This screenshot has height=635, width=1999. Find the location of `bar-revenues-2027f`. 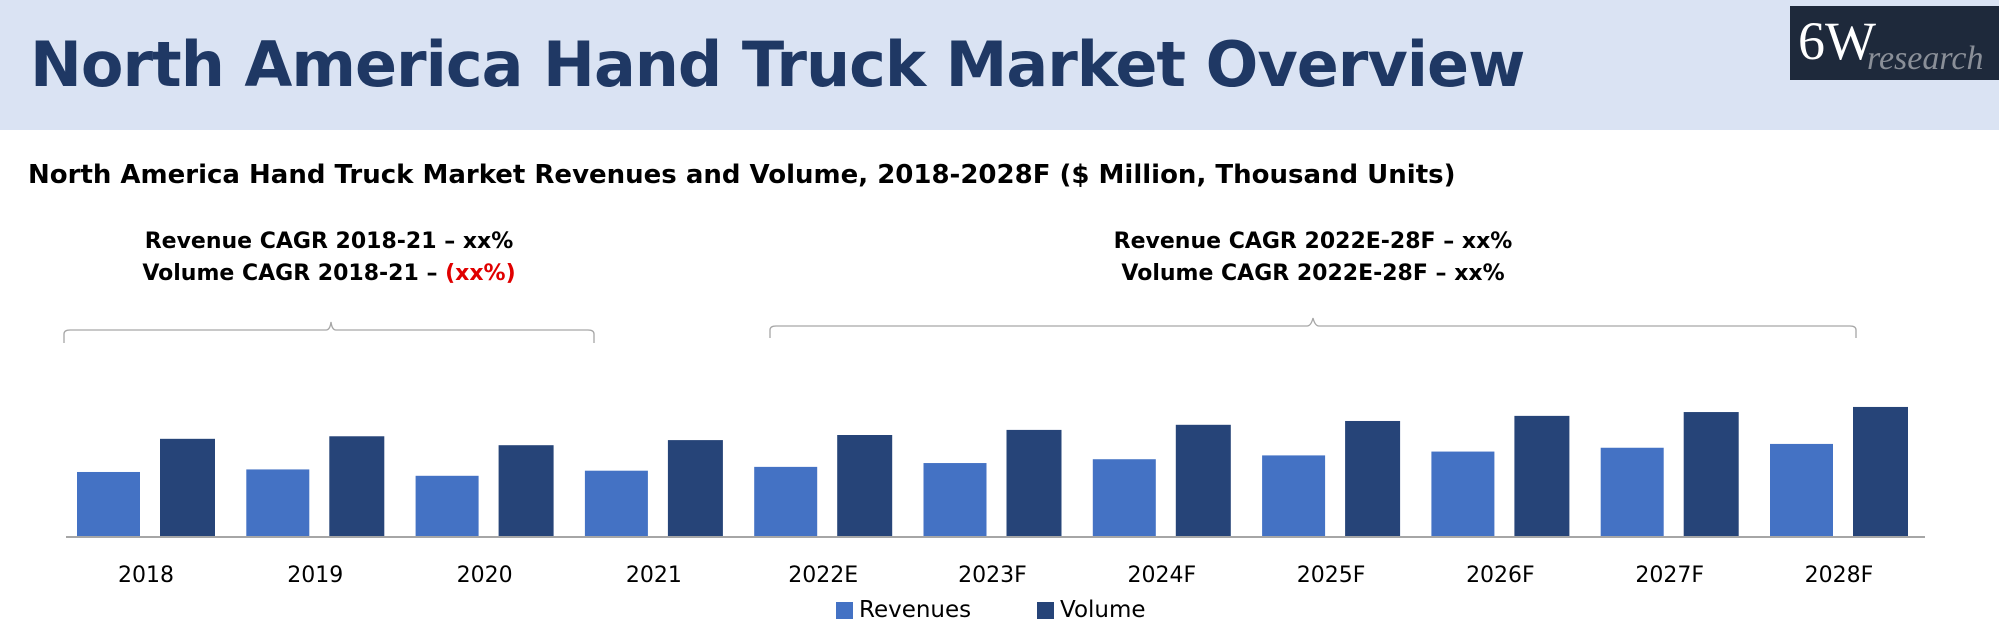

bar-revenues-2027f is located at coordinates (1632, 492).